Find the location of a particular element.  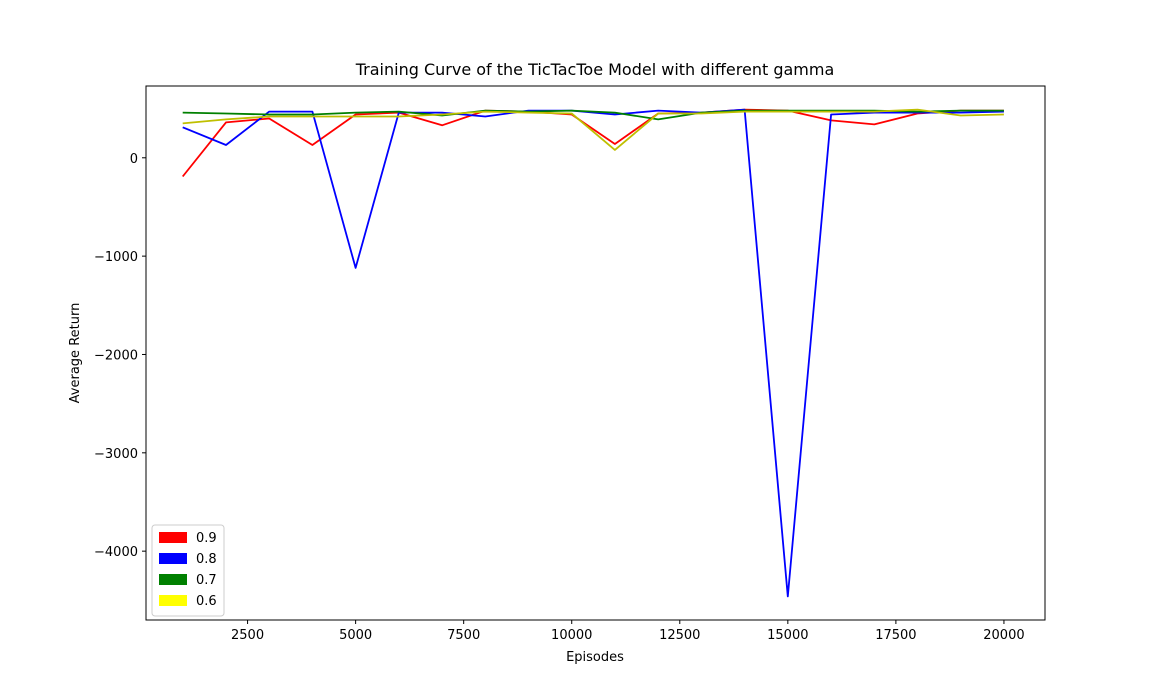

y-tick-label: −2000 is located at coordinates (116, 355).